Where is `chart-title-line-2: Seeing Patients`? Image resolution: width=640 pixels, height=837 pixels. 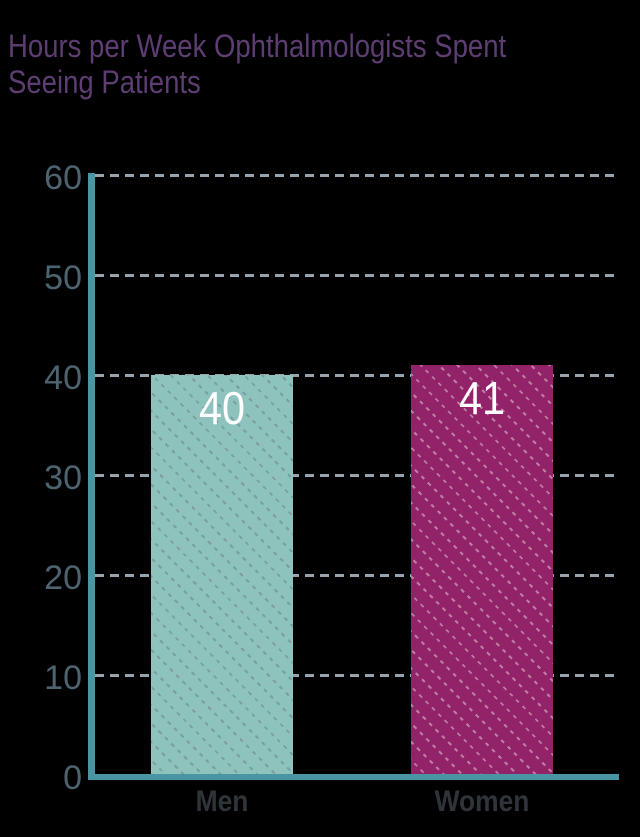
chart-title-line-2: Seeing Patients is located at coordinates (104, 82).